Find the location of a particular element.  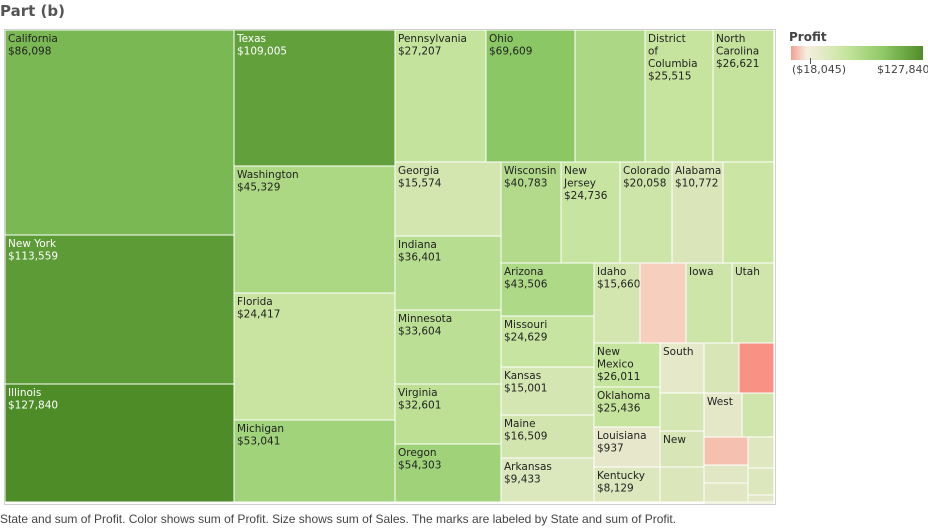

treemap-tile-idaho: Idaho$15,660 is located at coordinates (617, 303).